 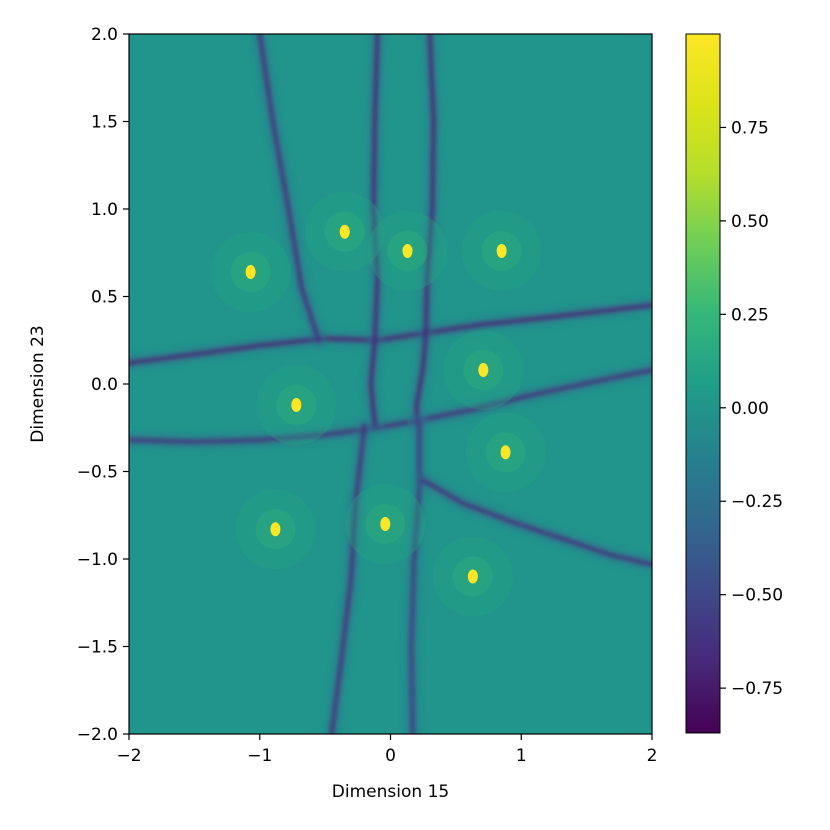 I want to click on colorbar-tick-label-5: −0.25, so click(x=757, y=502).